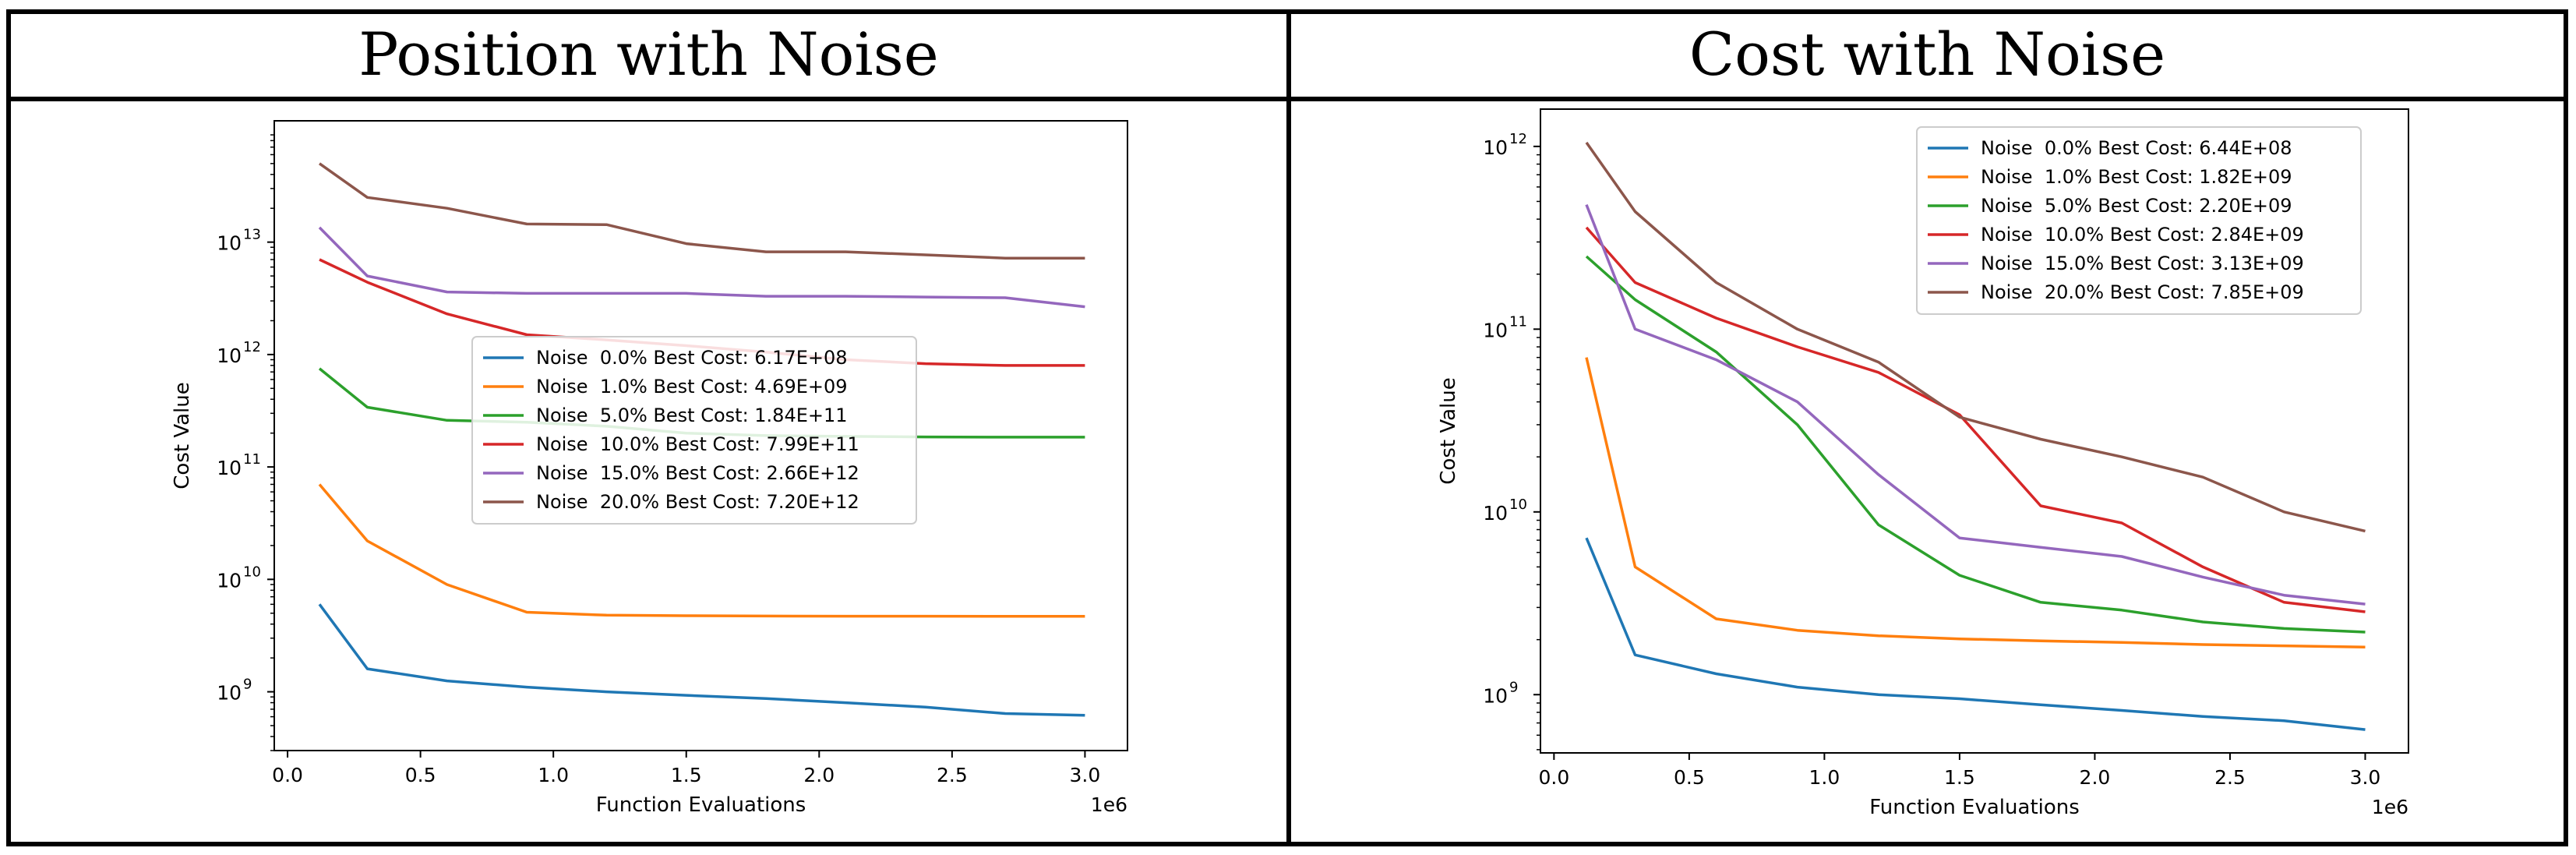 This screenshot has height=855, width=2576. Describe the element at coordinates (692, 415) in the screenshot. I see `legend-label-2: Noise 5.0% Best Cost: 1.84E+11` at that location.